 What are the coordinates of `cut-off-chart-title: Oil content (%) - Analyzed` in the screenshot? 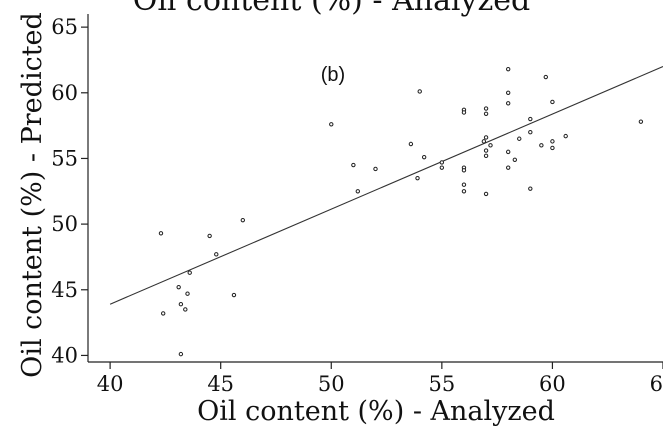 It's located at (331, 9).